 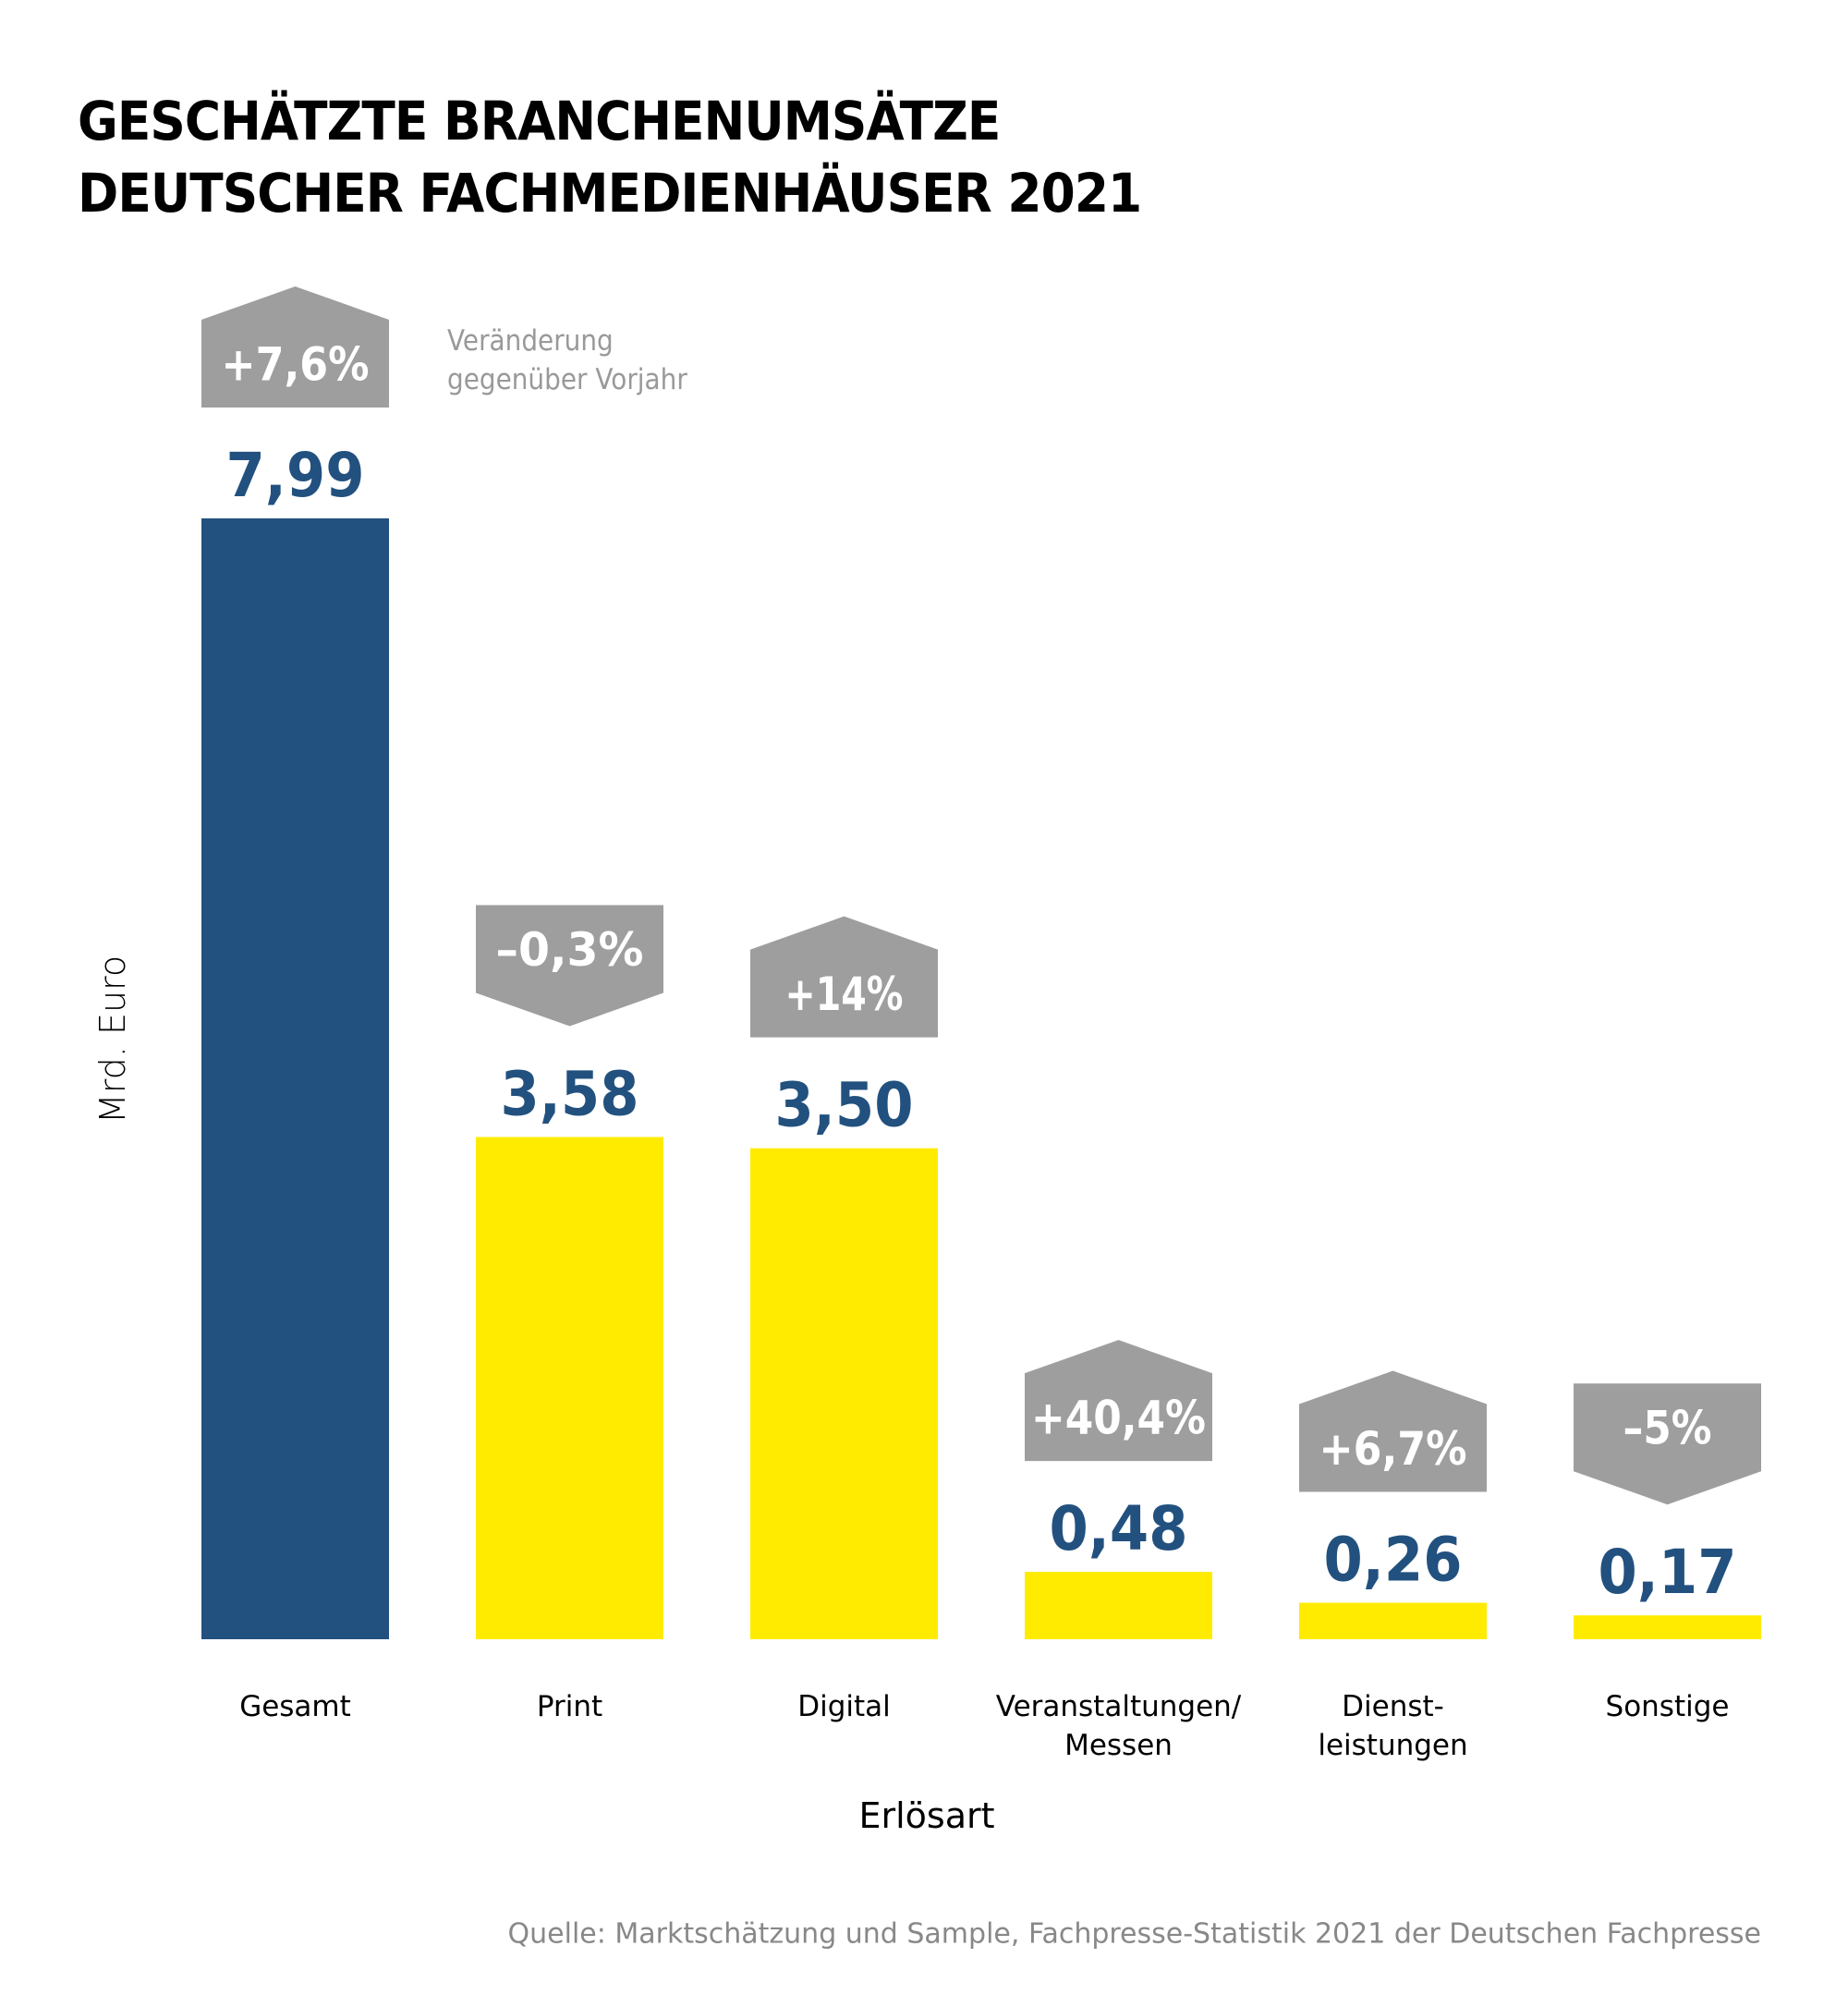 What do you see at coordinates (1394, 1561) in the screenshot?
I see `value-label: 0,26` at bounding box center [1394, 1561].